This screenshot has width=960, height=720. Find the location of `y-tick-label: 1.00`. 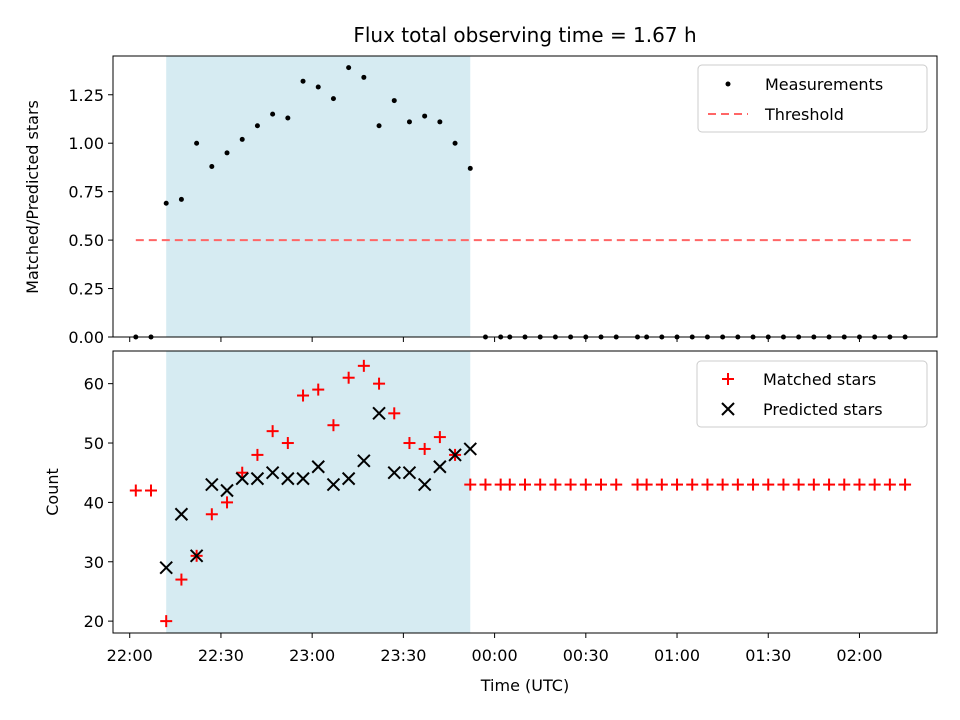

y-tick-label: 1.00 is located at coordinates (86, 143).